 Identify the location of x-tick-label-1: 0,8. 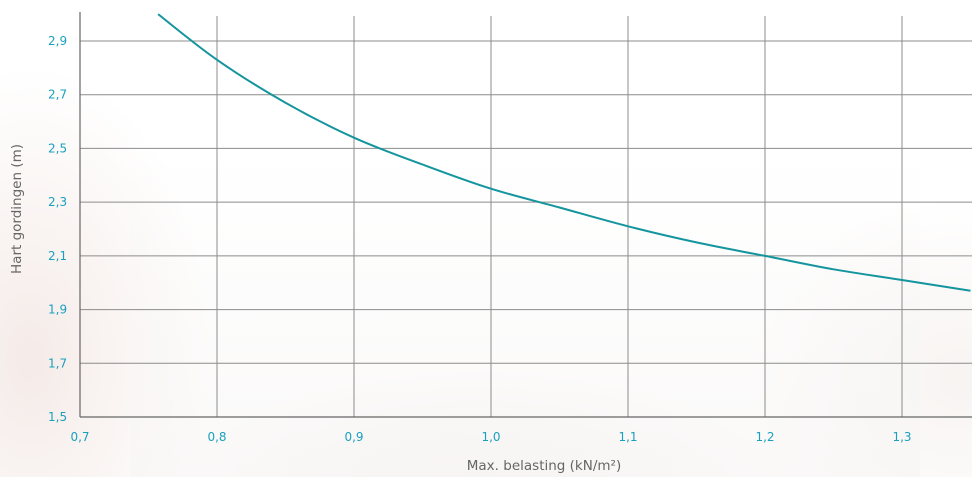
(216, 437).